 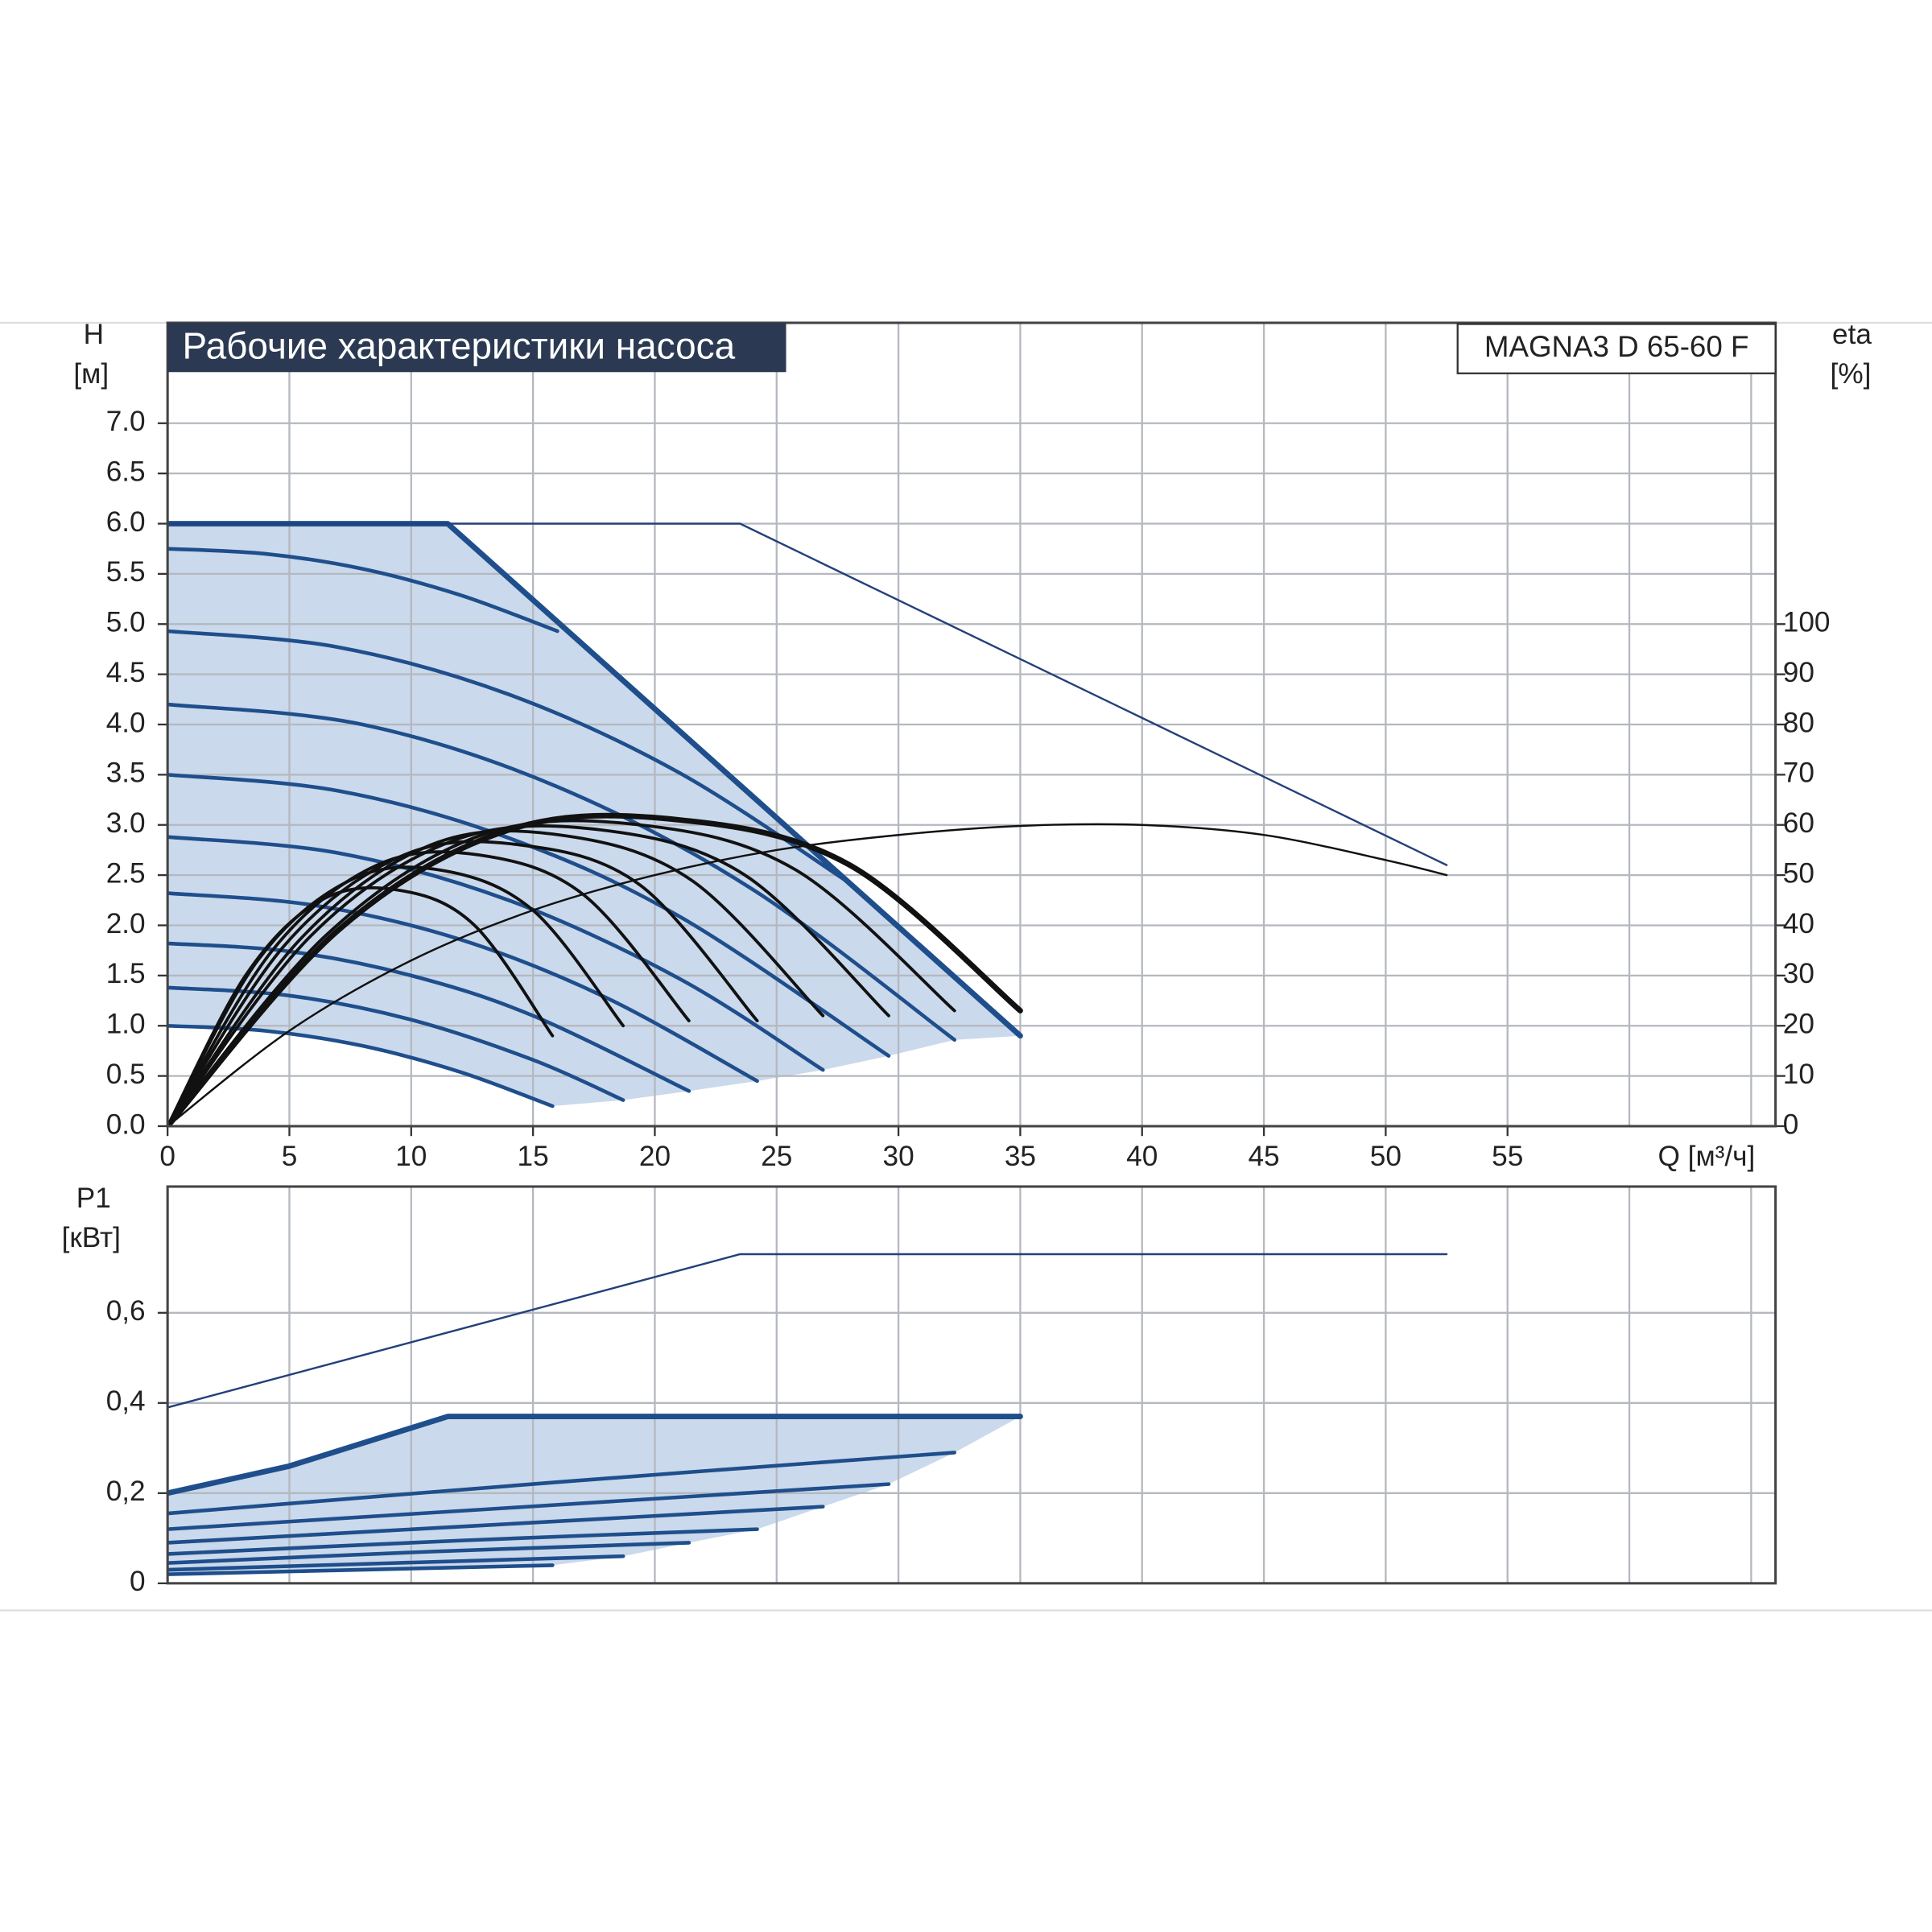 What do you see at coordinates (459, 345) in the screenshot?
I see `chart-title: Рабочие характеристики насоса` at bounding box center [459, 345].